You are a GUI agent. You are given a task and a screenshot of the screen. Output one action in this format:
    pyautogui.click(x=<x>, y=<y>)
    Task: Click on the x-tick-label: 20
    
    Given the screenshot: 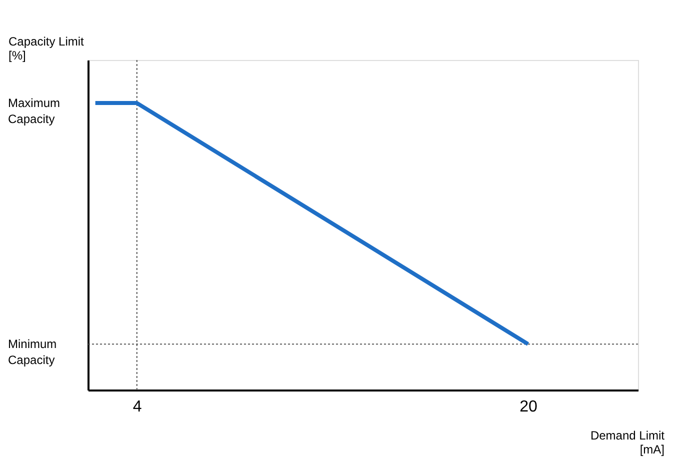 What is the action you would take?
    pyautogui.click(x=529, y=407)
    